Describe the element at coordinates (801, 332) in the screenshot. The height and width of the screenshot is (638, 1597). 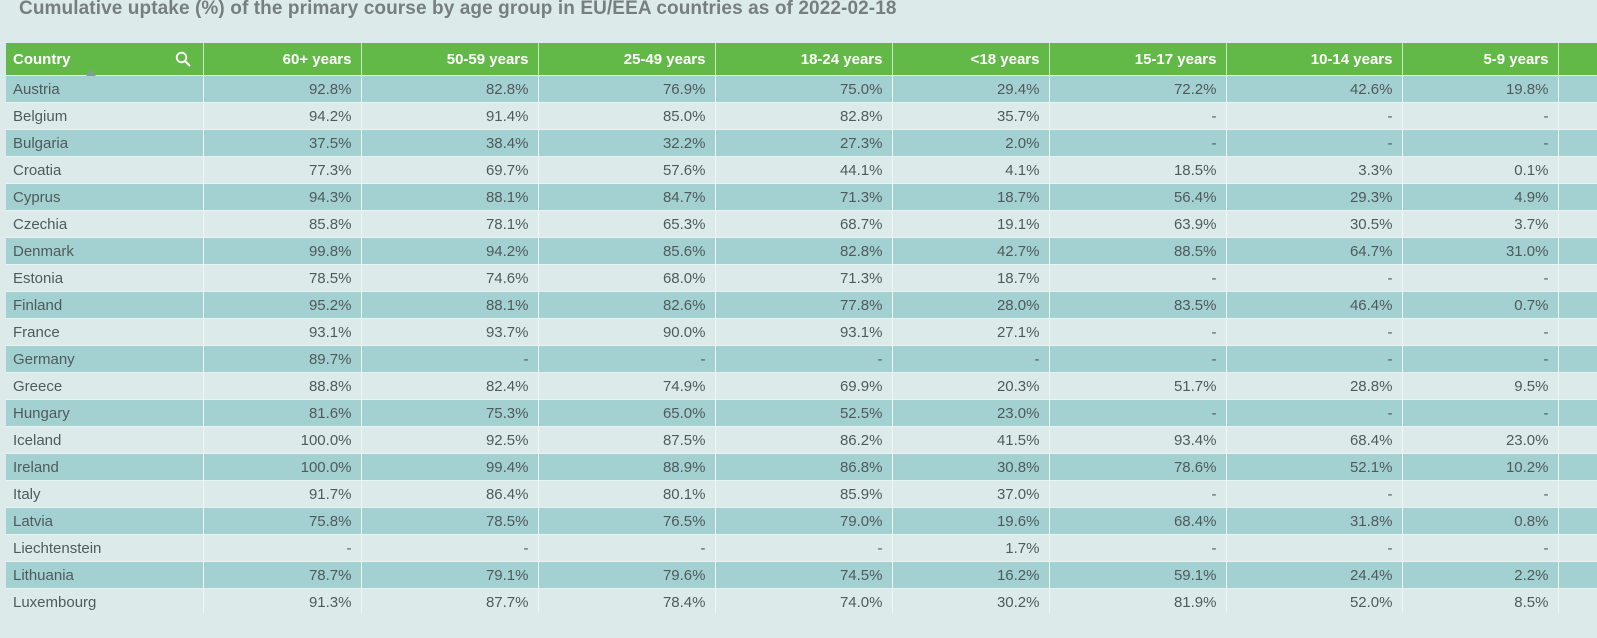
I see `table-row: France 93.1% 93.7% 90.0% 93.1% 27.1% - - -` at that location.